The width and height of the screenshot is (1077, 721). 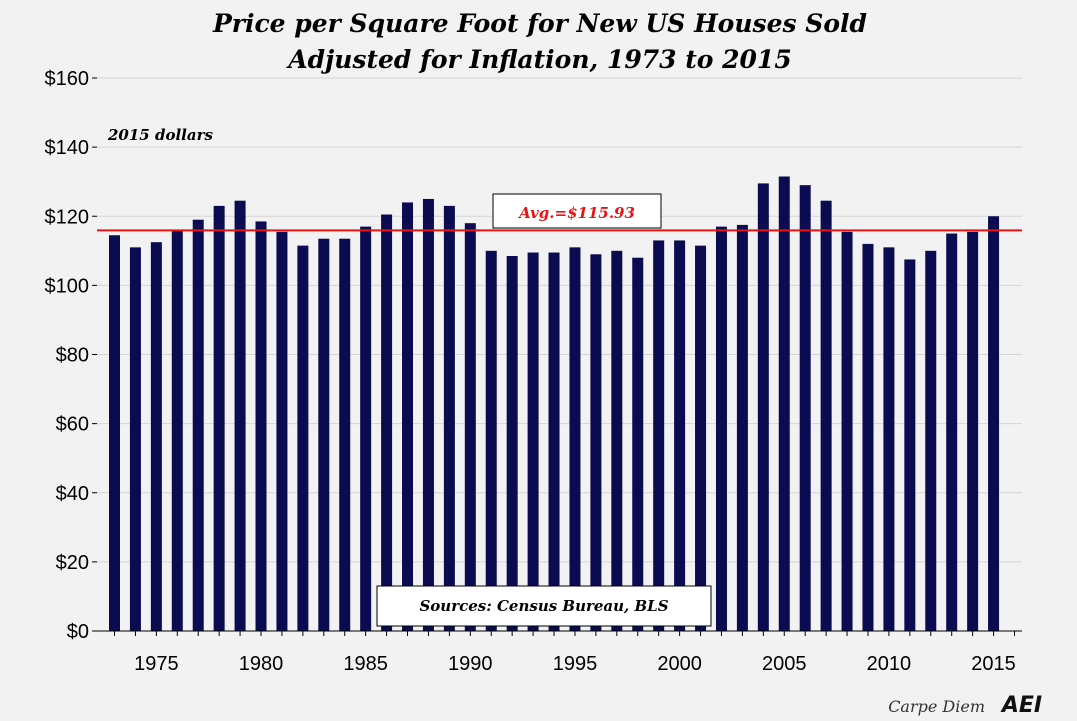 I want to click on source-label: Sources: Census Bureau, BLS, so click(x=543, y=606).